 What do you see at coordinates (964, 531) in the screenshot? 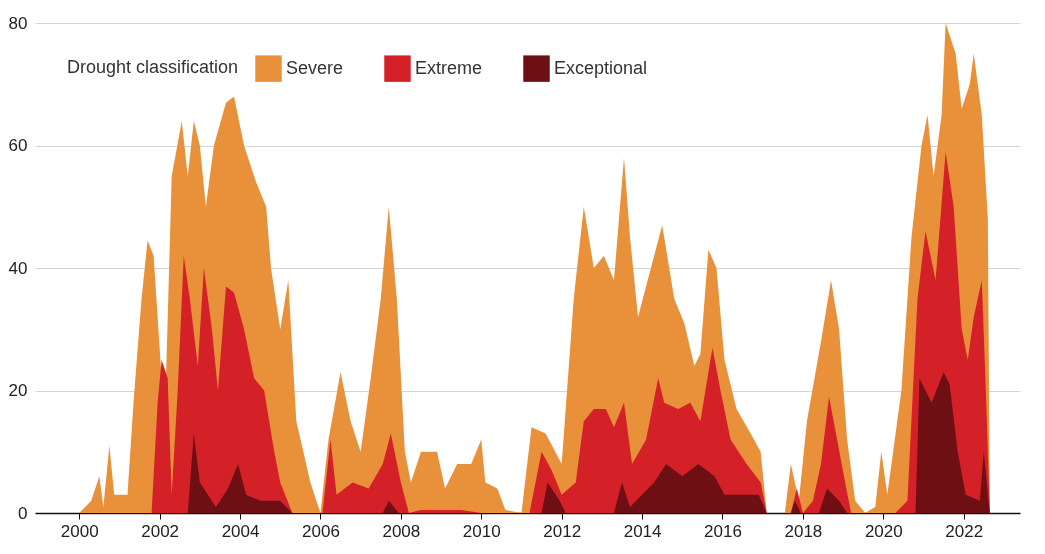
I see `x-tick-label: 2022` at bounding box center [964, 531].